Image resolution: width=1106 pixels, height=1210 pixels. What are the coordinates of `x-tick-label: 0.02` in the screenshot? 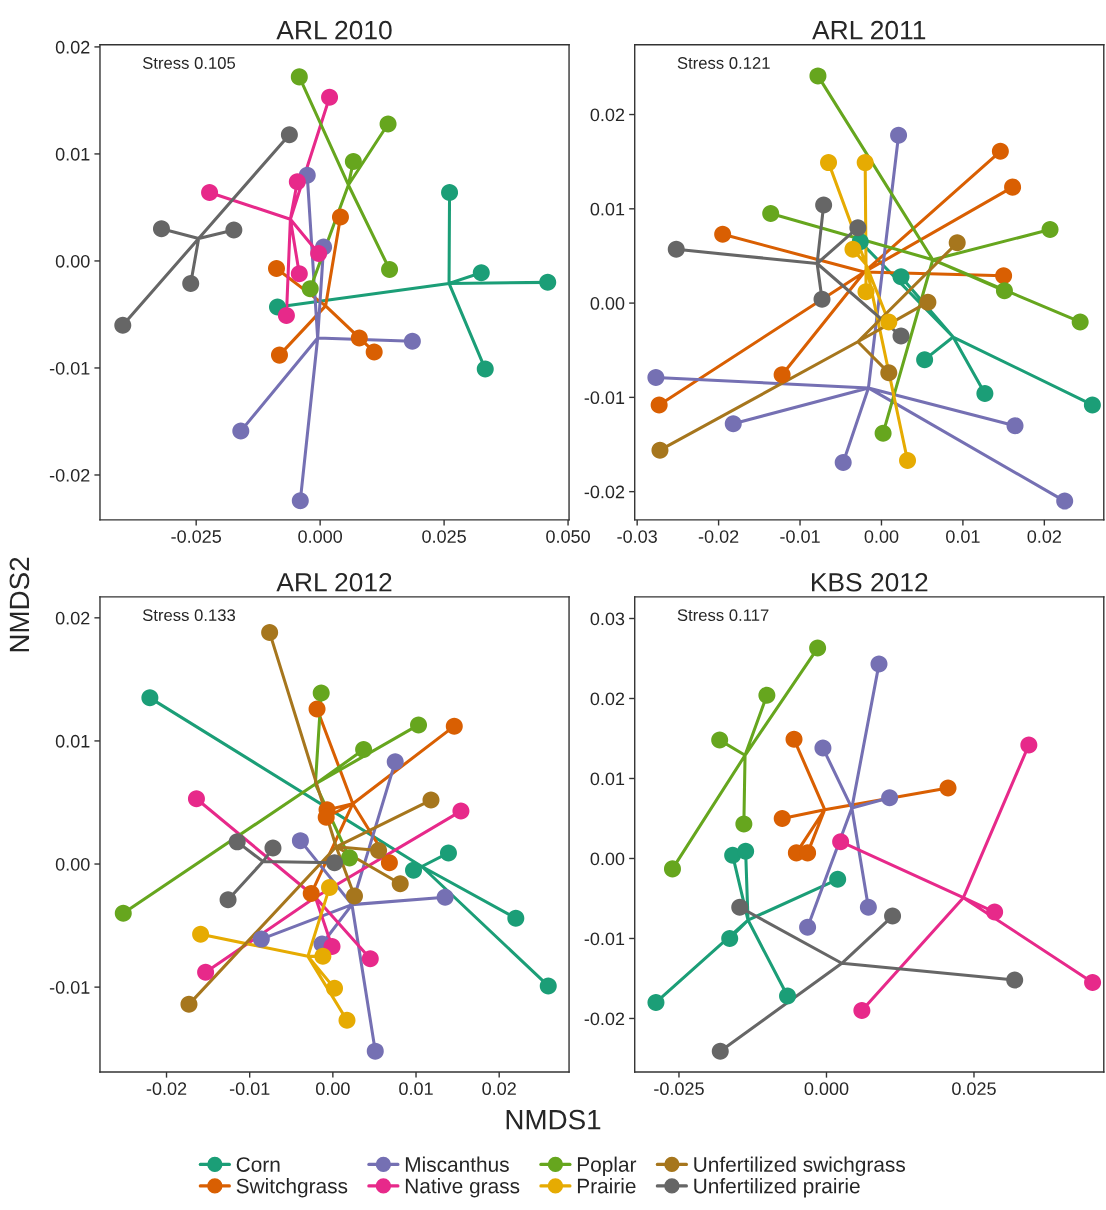 It's located at (499, 1089).